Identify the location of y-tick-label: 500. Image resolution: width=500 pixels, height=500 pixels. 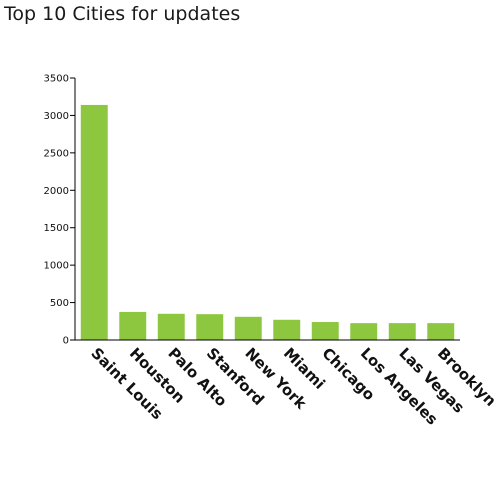
(59, 303).